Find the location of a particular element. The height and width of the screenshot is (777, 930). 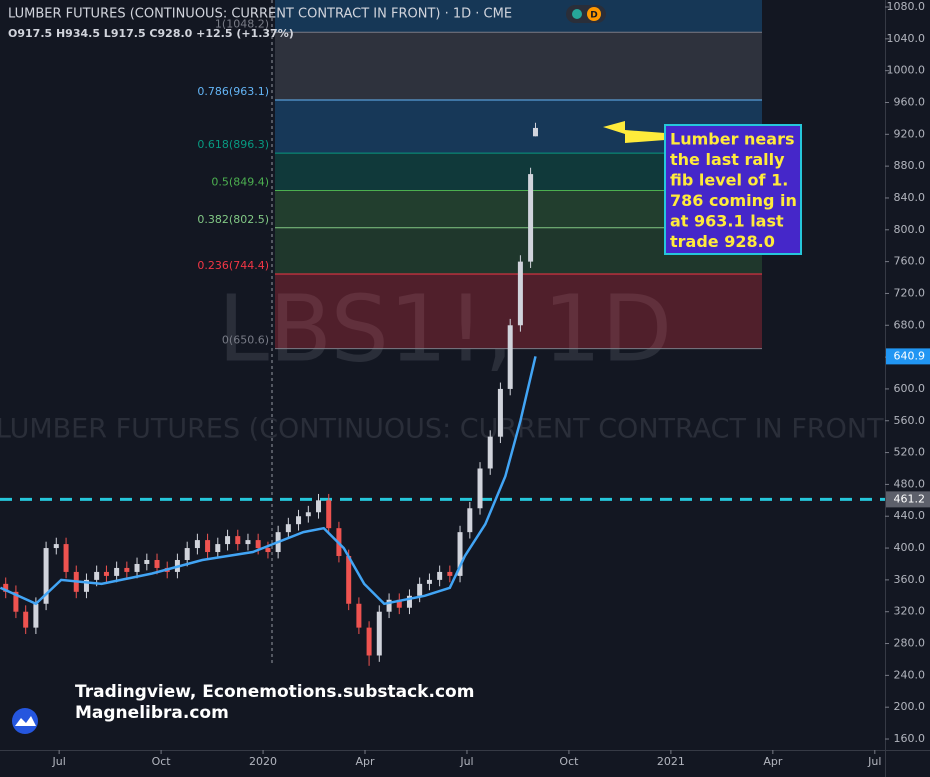

y-tick-label: 760.0 is located at coordinates (910, 261).